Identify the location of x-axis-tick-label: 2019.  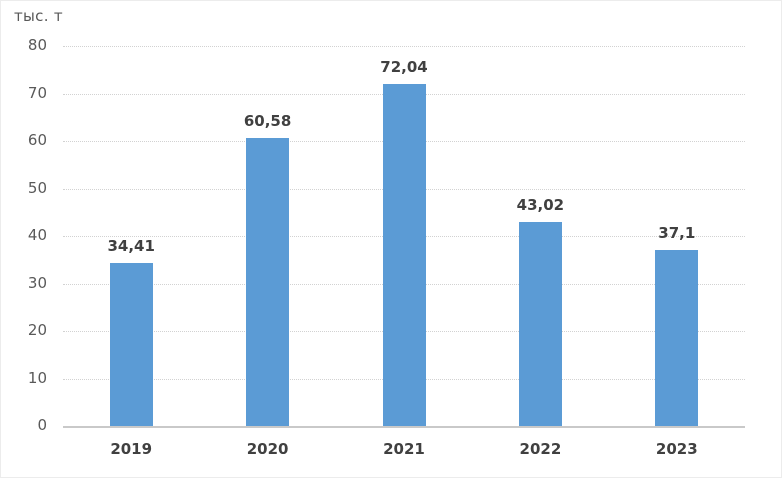
(131, 449).